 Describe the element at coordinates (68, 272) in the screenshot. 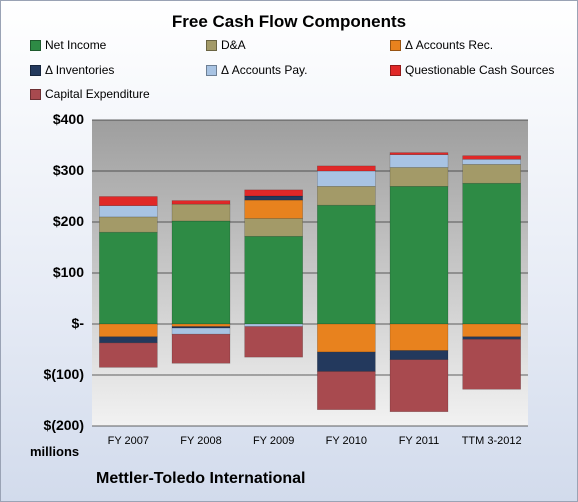

I see `y-tick-label: $100` at that location.